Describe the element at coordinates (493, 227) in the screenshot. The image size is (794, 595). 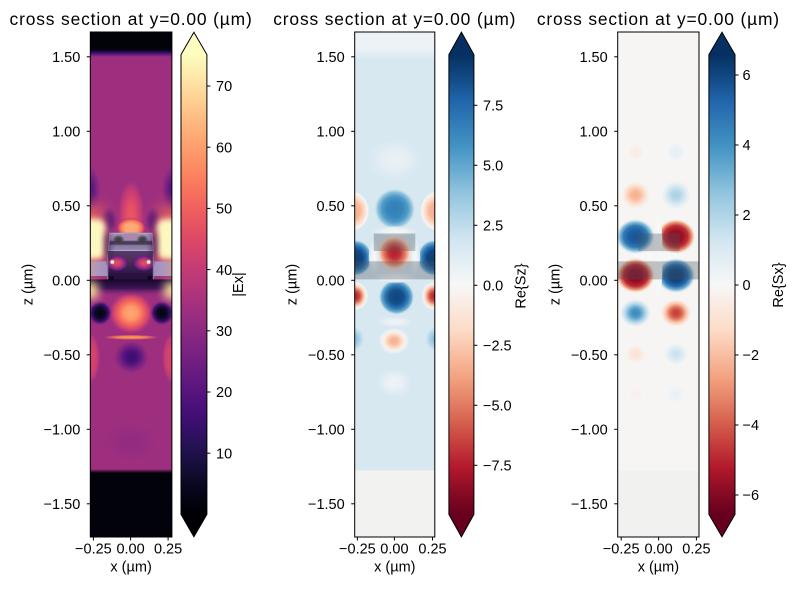
I see `svg-text: 2.5` at that location.